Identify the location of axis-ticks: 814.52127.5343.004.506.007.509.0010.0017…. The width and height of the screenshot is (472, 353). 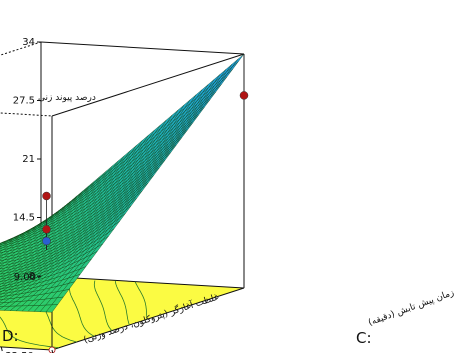
(27, 195).